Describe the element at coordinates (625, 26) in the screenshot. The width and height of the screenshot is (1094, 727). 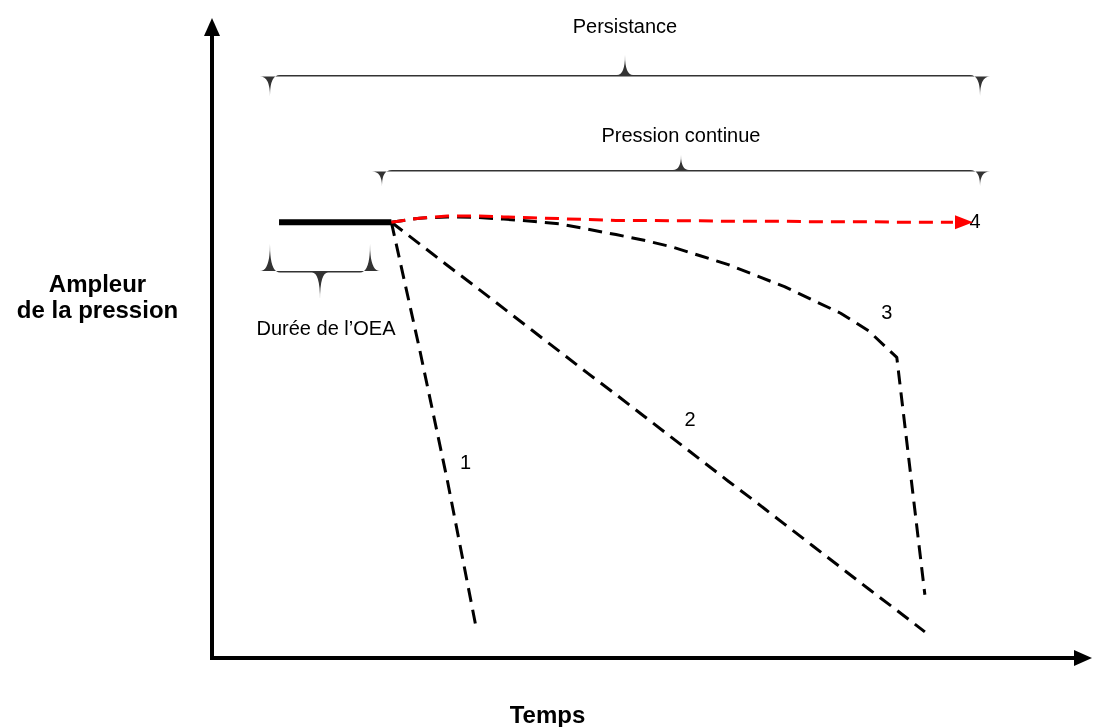
I see `text: Persistance` at that location.